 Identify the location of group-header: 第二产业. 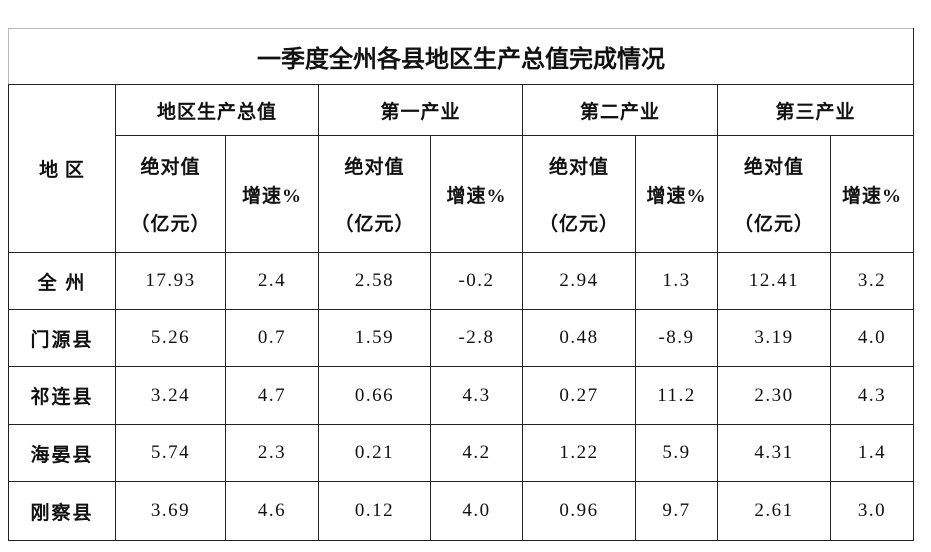
(620, 110).